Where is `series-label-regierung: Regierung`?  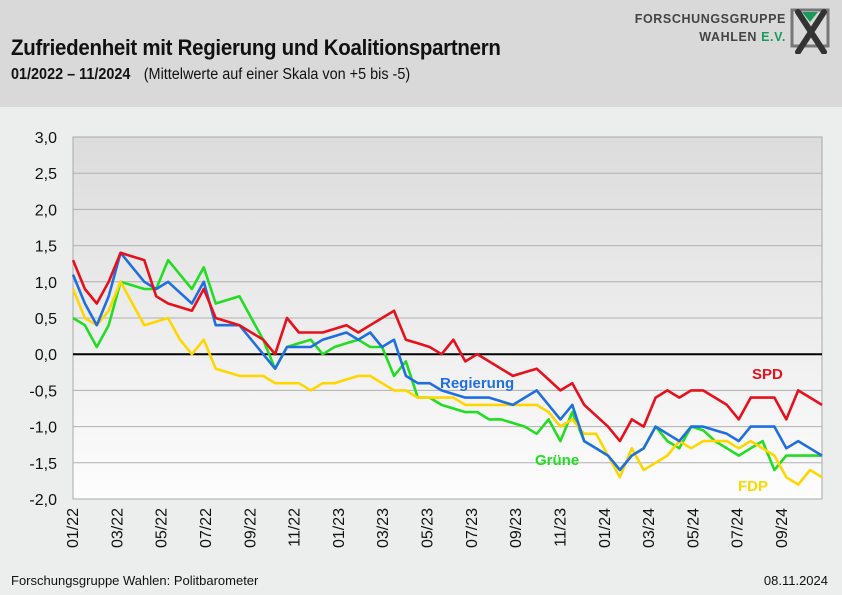 series-label-regierung: Regierung is located at coordinates (477, 383).